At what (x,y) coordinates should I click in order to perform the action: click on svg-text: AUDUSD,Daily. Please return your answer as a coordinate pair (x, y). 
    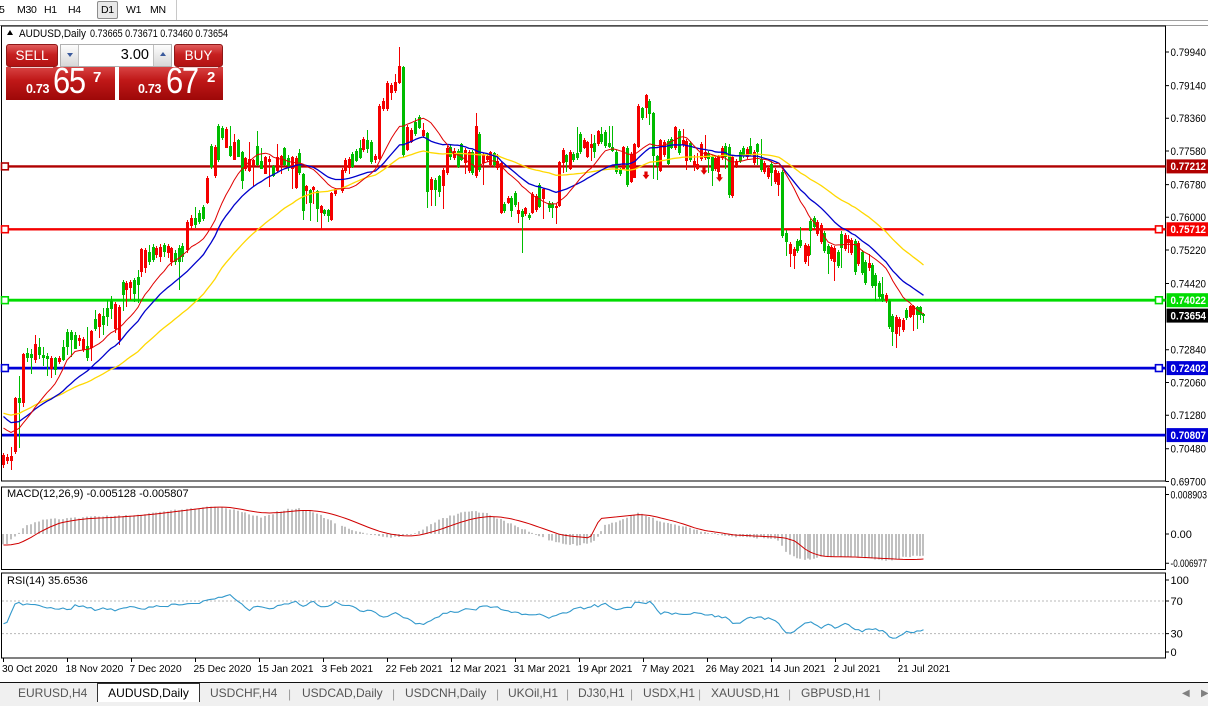
    Looking at the image, I should click on (52, 34).